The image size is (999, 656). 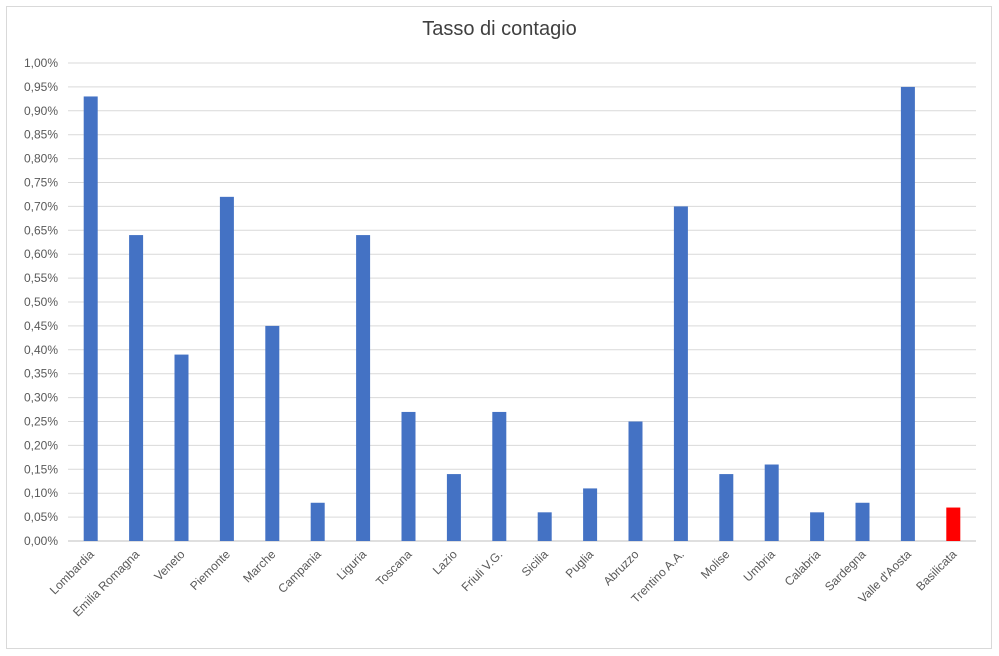 I want to click on bar-sardegna, so click(x=862, y=521).